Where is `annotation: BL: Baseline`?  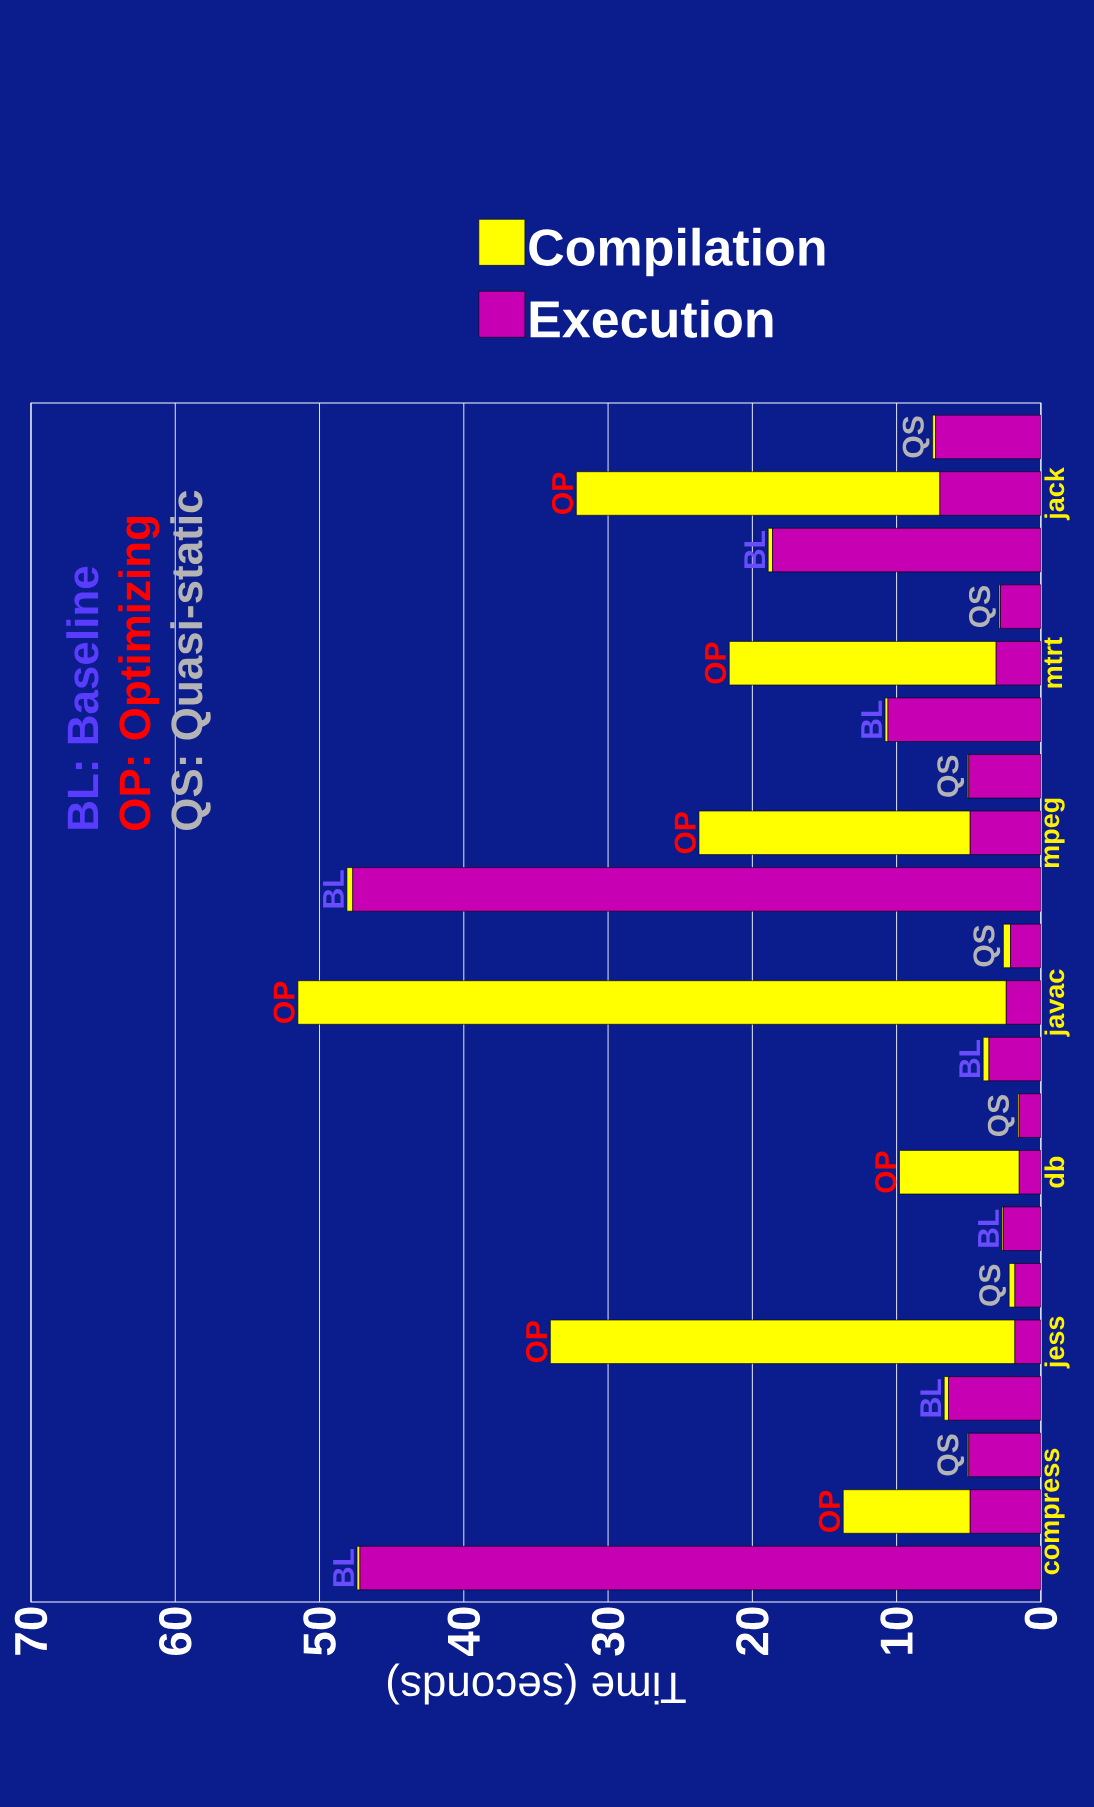 annotation: BL: Baseline is located at coordinates (82, 697).